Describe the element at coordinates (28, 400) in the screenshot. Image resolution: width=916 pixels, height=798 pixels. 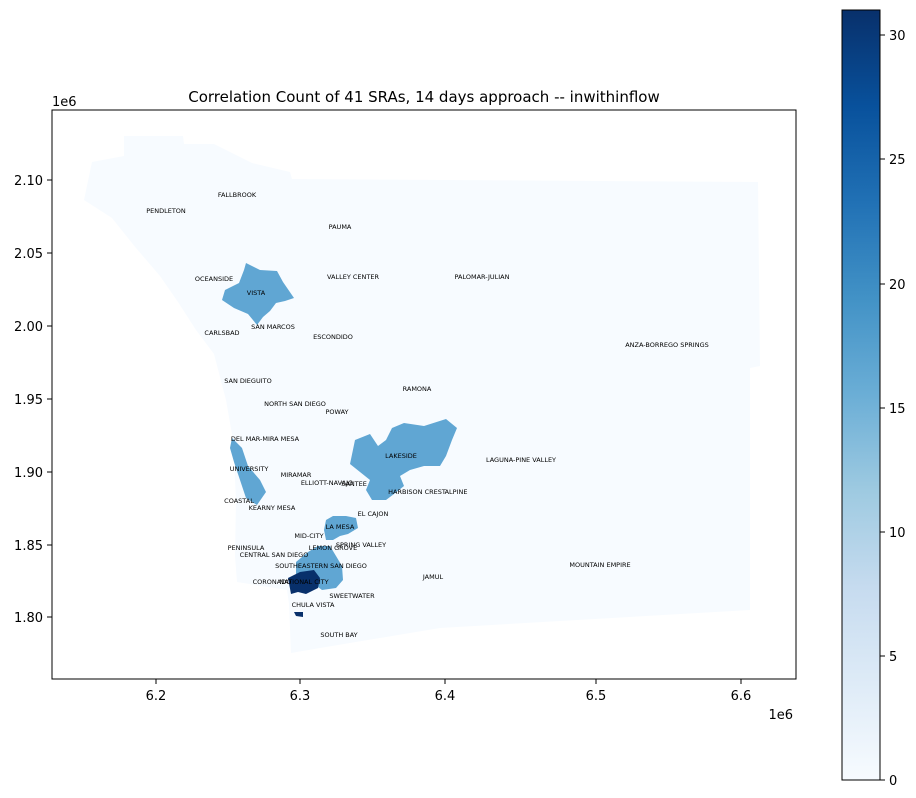
I see `y-tick-label: 1.95` at that location.